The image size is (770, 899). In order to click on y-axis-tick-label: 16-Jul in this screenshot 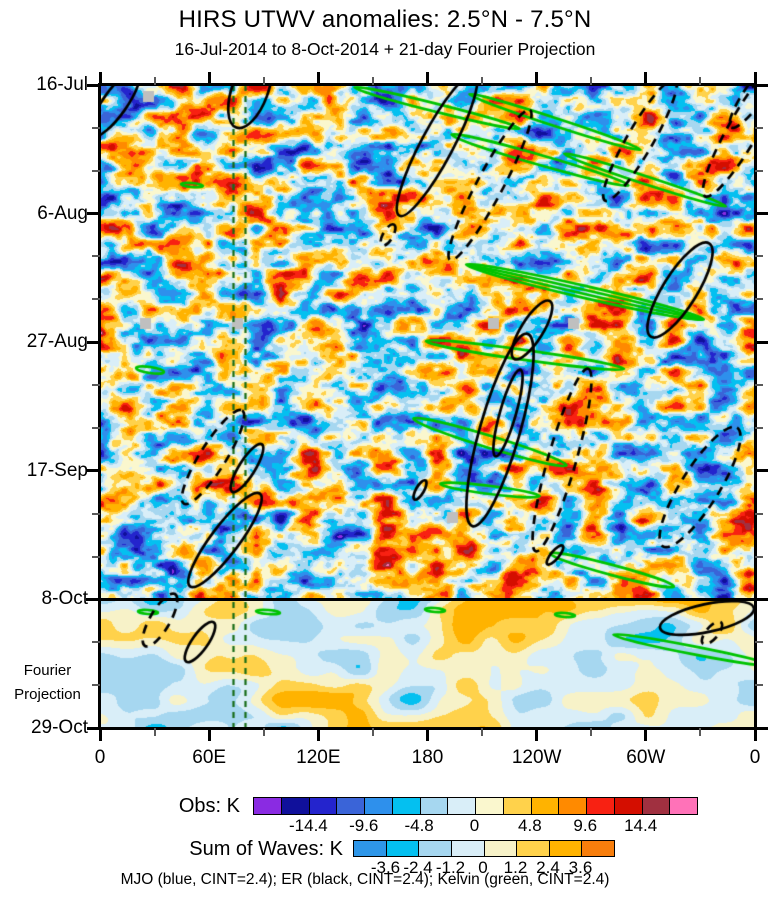, I will do `click(62, 84)`.